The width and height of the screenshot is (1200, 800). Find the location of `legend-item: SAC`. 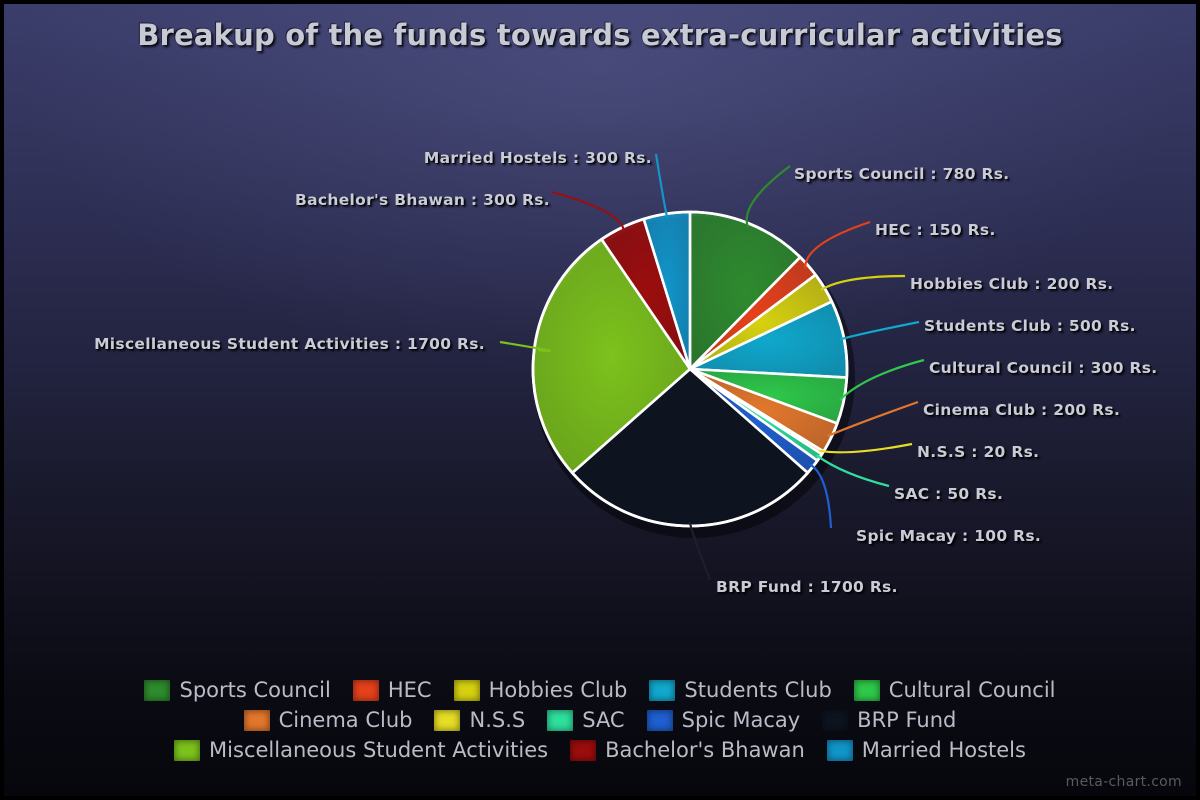

legend-item: SAC is located at coordinates (586, 720).